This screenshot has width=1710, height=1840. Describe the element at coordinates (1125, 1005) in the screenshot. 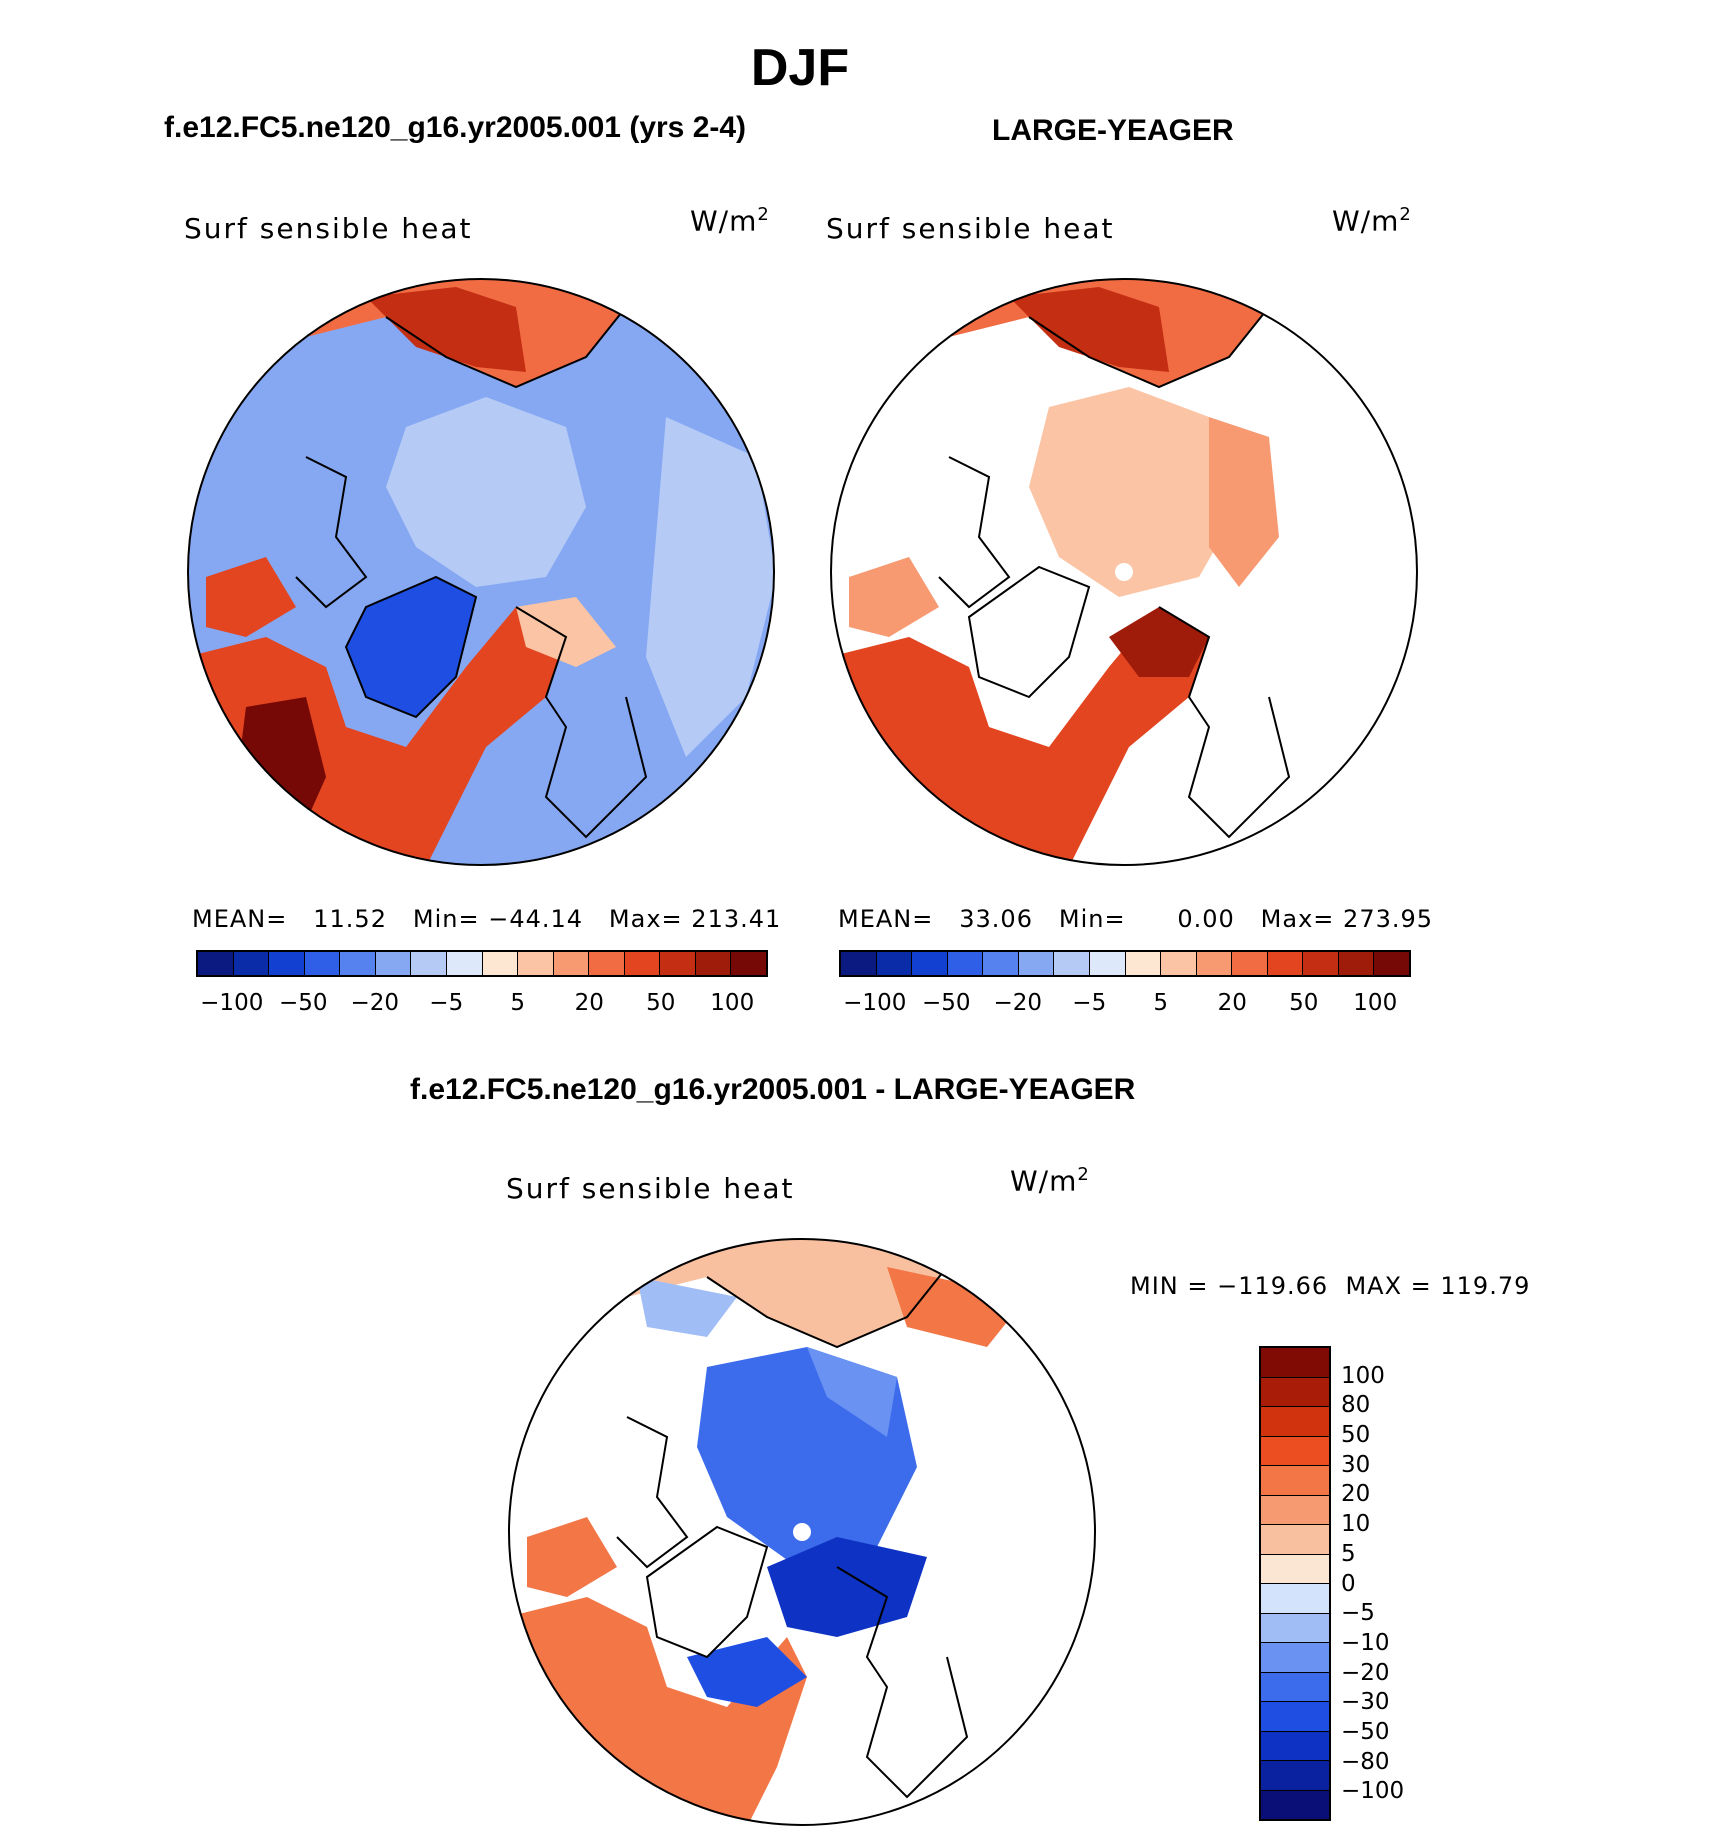

I see `colorbar-obs-ticks: −100 −50 −20 −5 5 20 50 100` at that location.